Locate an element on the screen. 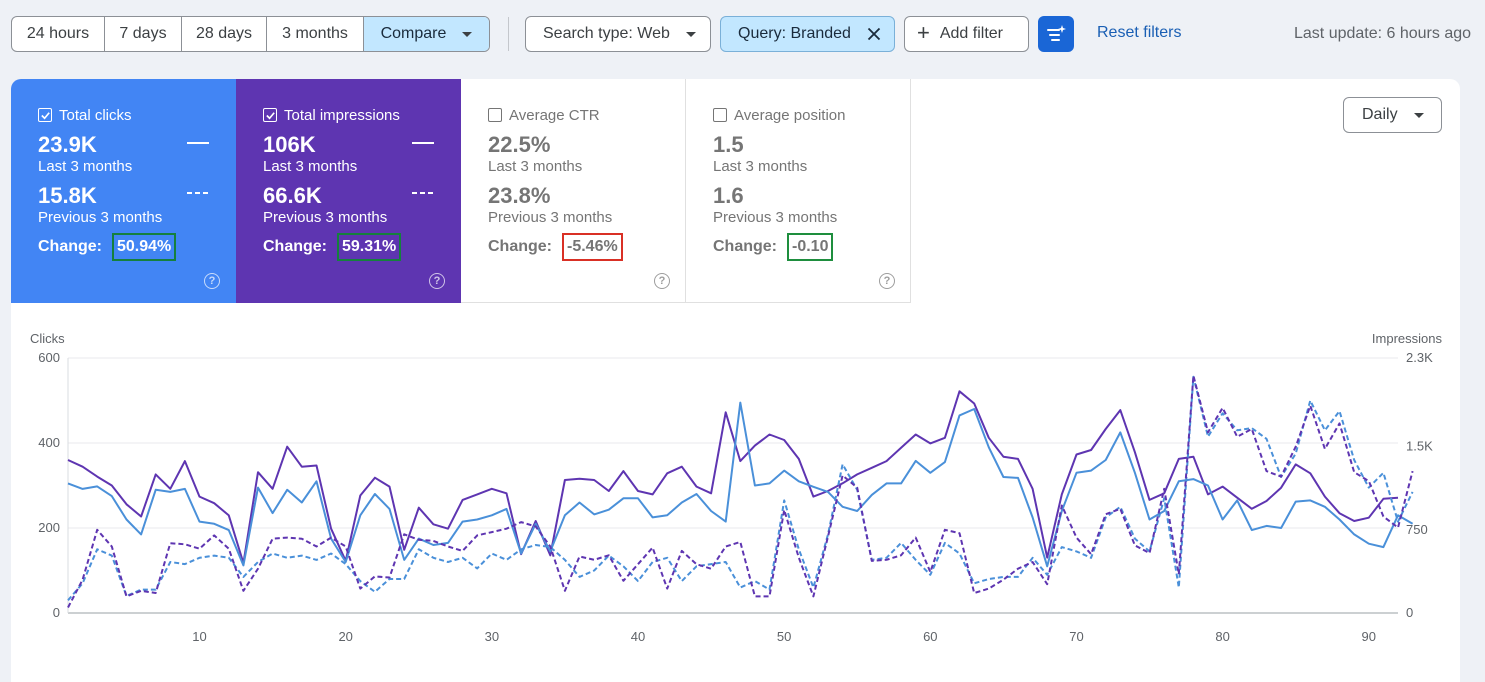 Image resolution: width=1485 pixels, height=682 pixels. change-value: 50.94% is located at coordinates (144, 247).